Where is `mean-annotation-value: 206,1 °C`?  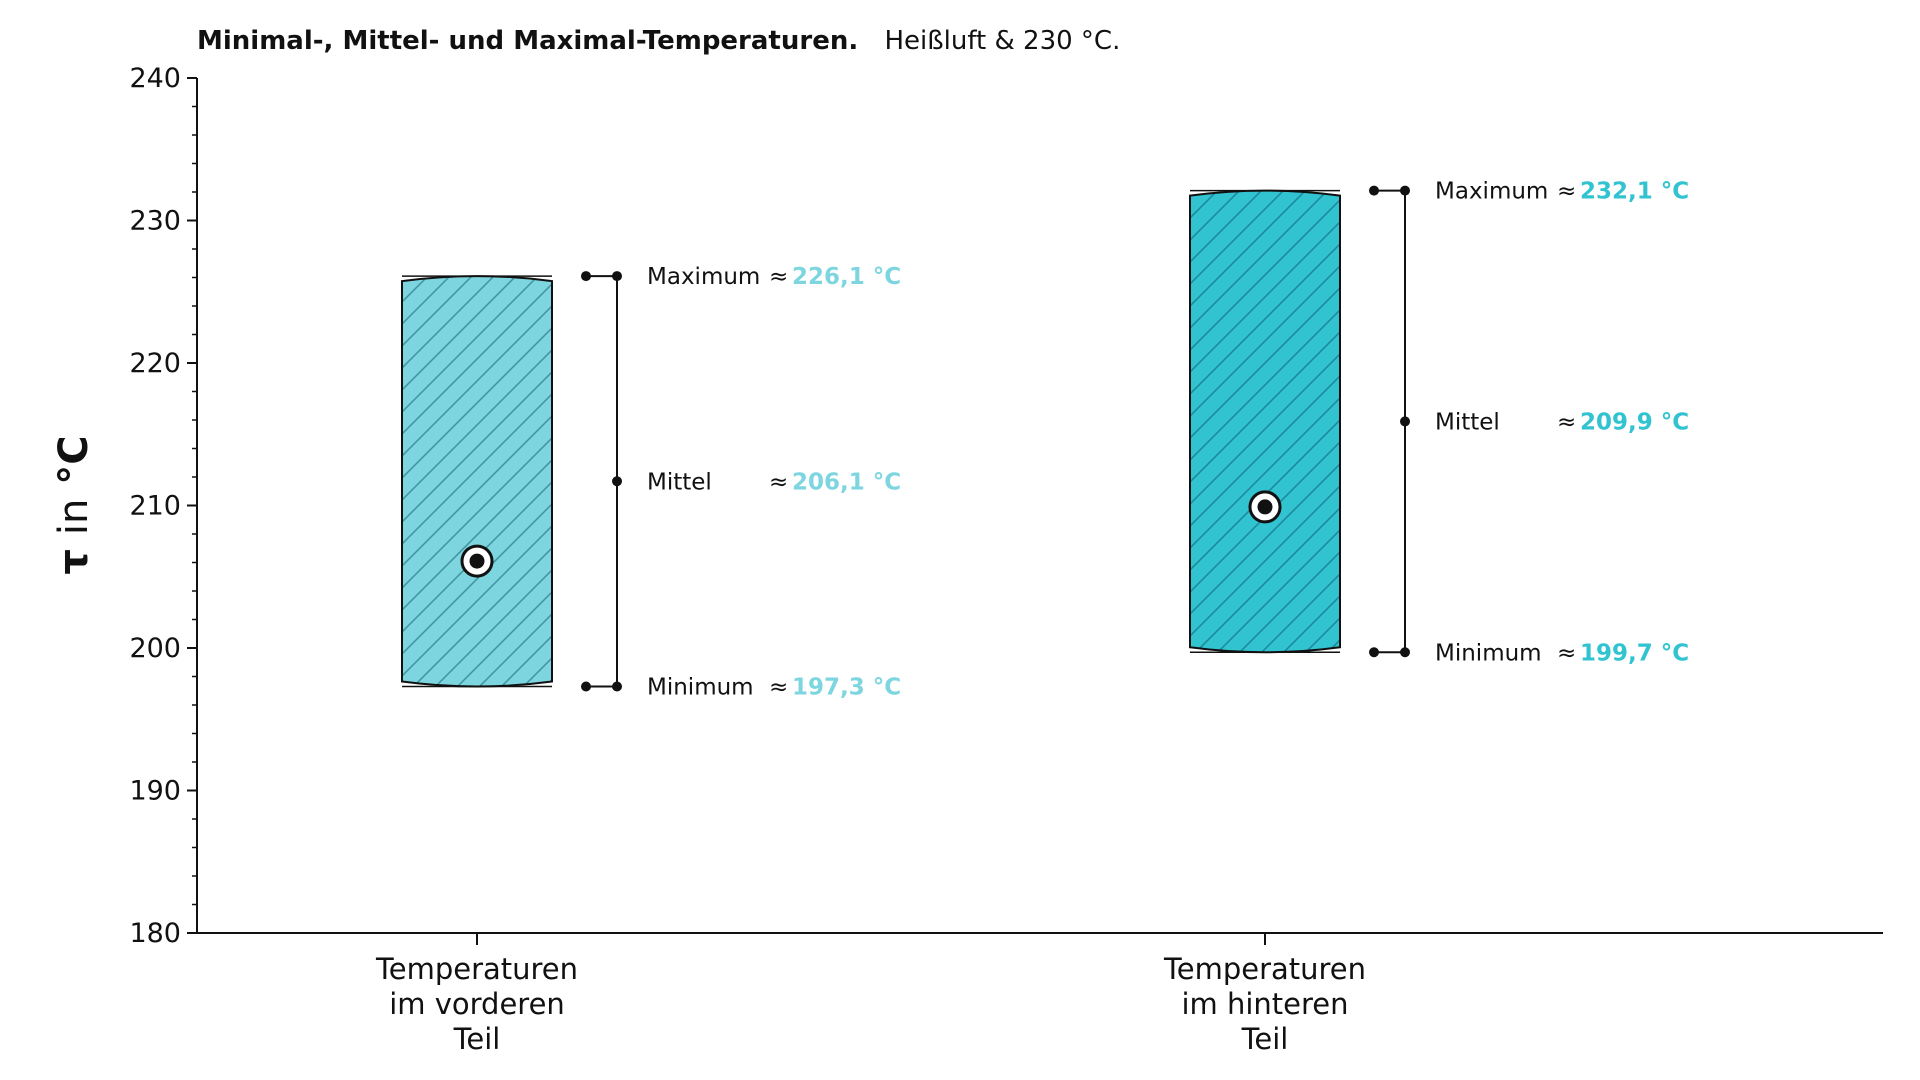 mean-annotation-value: 206,1 °C is located at coordinates (846, 482).